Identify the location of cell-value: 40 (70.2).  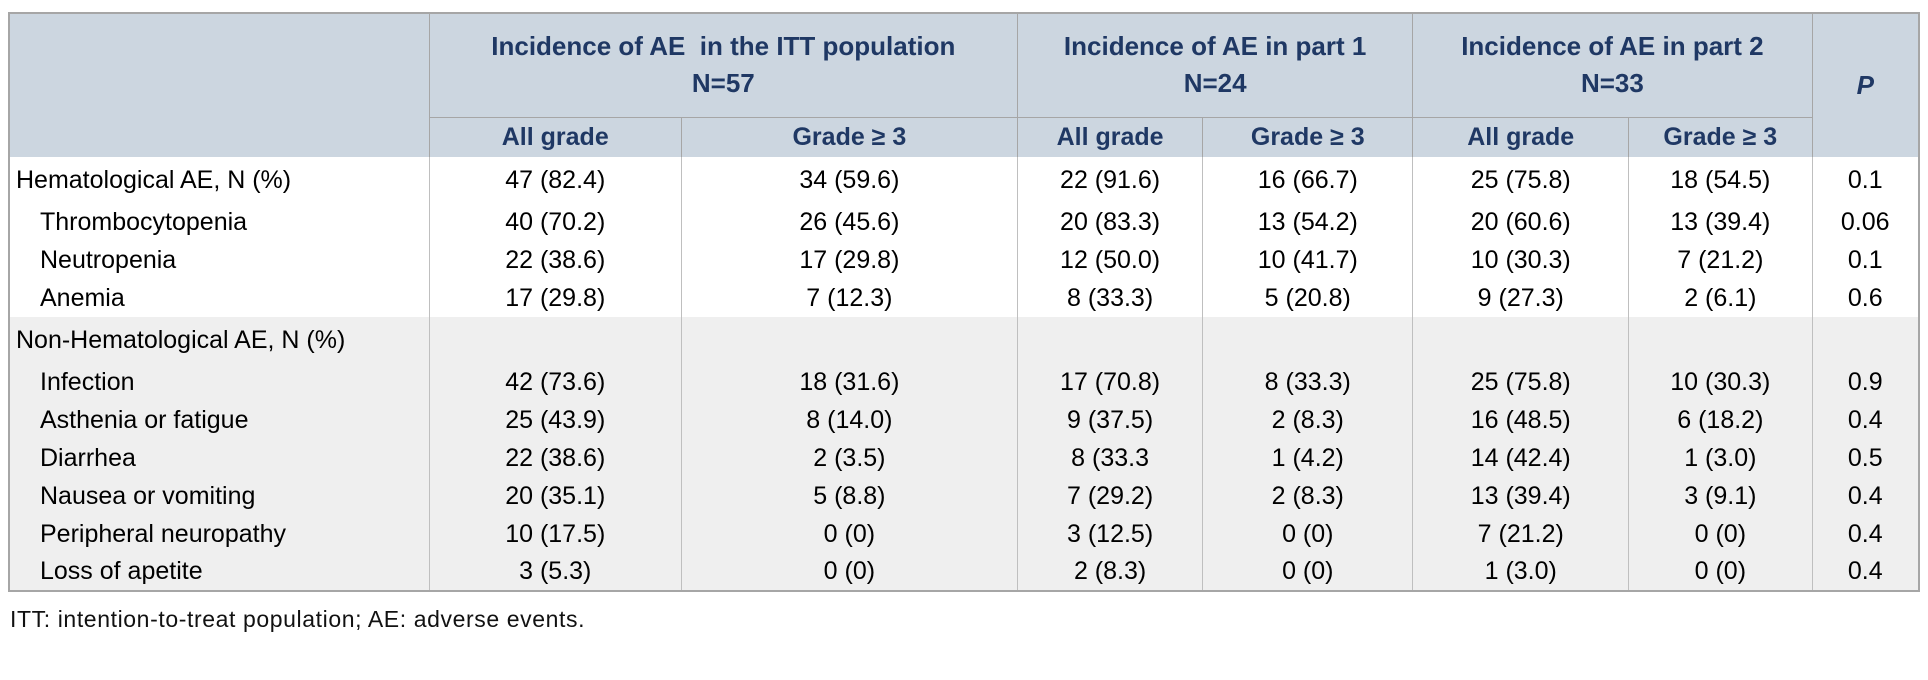
(555, 222).